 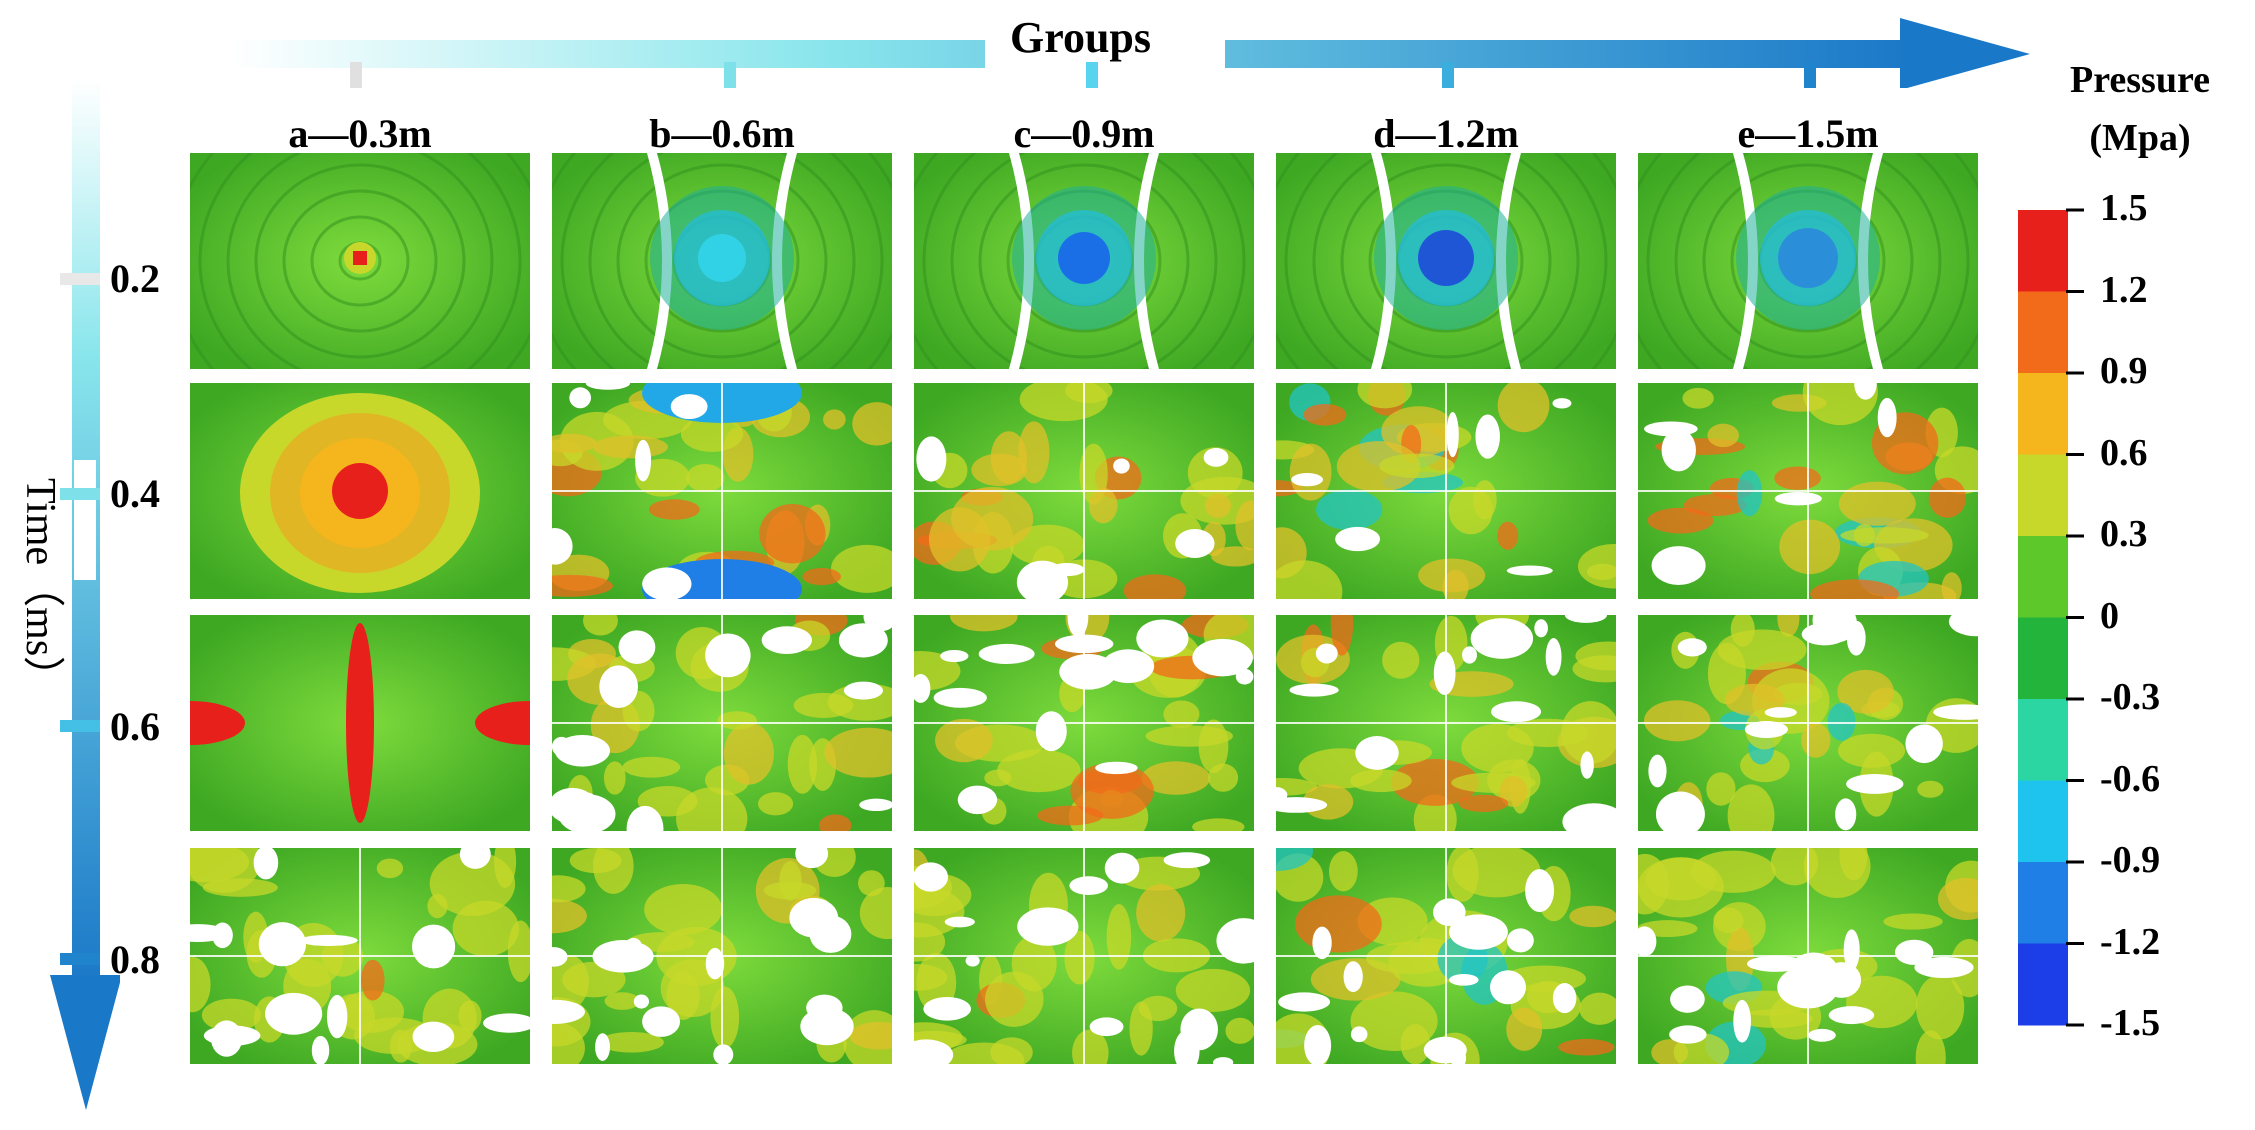 What do you see at coordinates (2130, 860) in the screenshot?
I see `colorbar-tick-label: -0.9` at bounding box center [2130, 860].